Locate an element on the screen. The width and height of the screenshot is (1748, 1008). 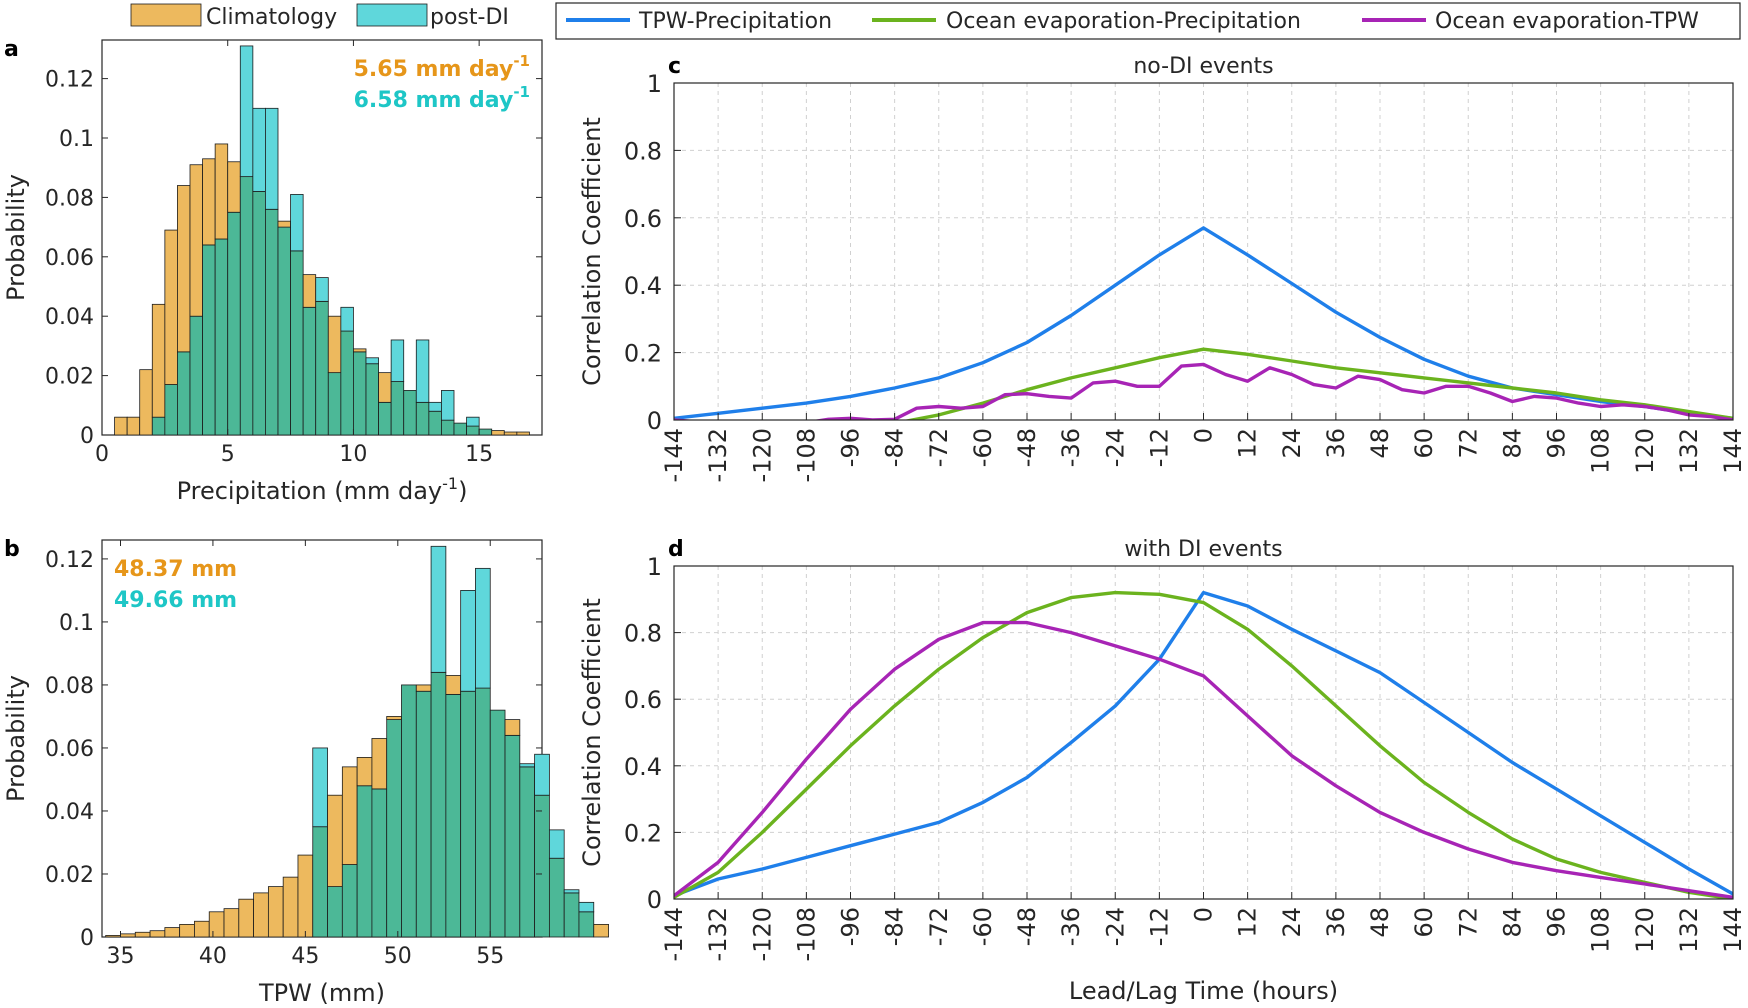
x-tick-label: 96 is located at coordinates (1557, 922).